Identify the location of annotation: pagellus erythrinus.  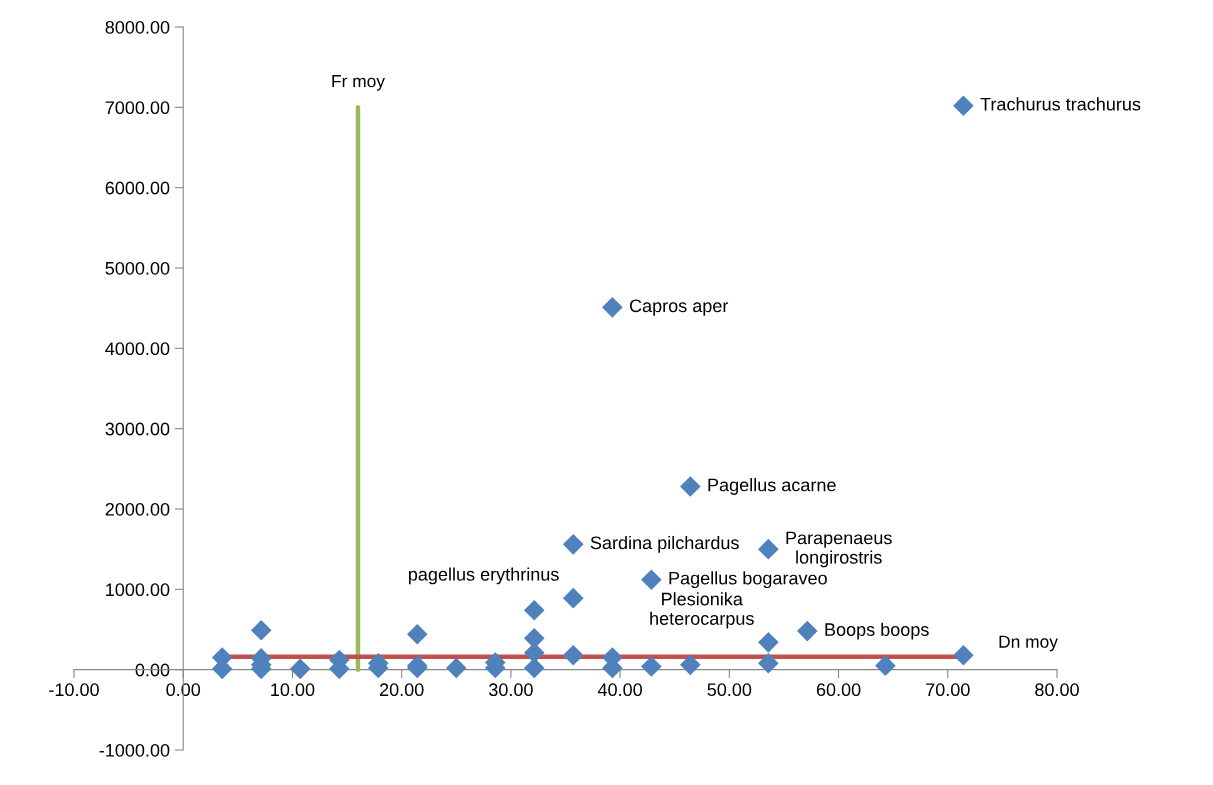
(483, 576).